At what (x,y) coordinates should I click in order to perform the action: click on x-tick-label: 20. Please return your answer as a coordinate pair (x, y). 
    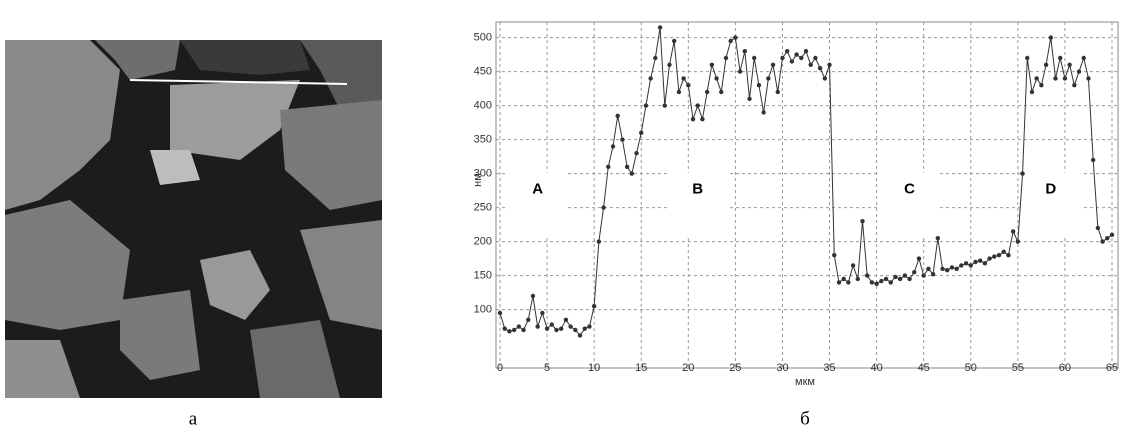
    Looking at the image, I should click on (688, 368).